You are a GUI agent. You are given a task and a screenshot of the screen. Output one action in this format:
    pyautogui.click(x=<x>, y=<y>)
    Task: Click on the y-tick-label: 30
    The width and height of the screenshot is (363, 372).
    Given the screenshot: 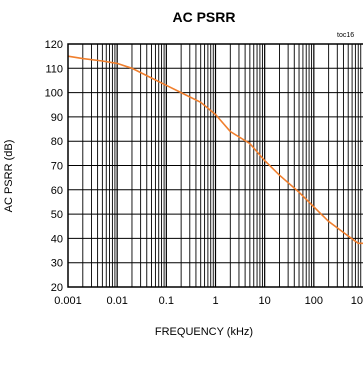 What is the action you would take?
    pyautogui.click(x=57, y=264)
    